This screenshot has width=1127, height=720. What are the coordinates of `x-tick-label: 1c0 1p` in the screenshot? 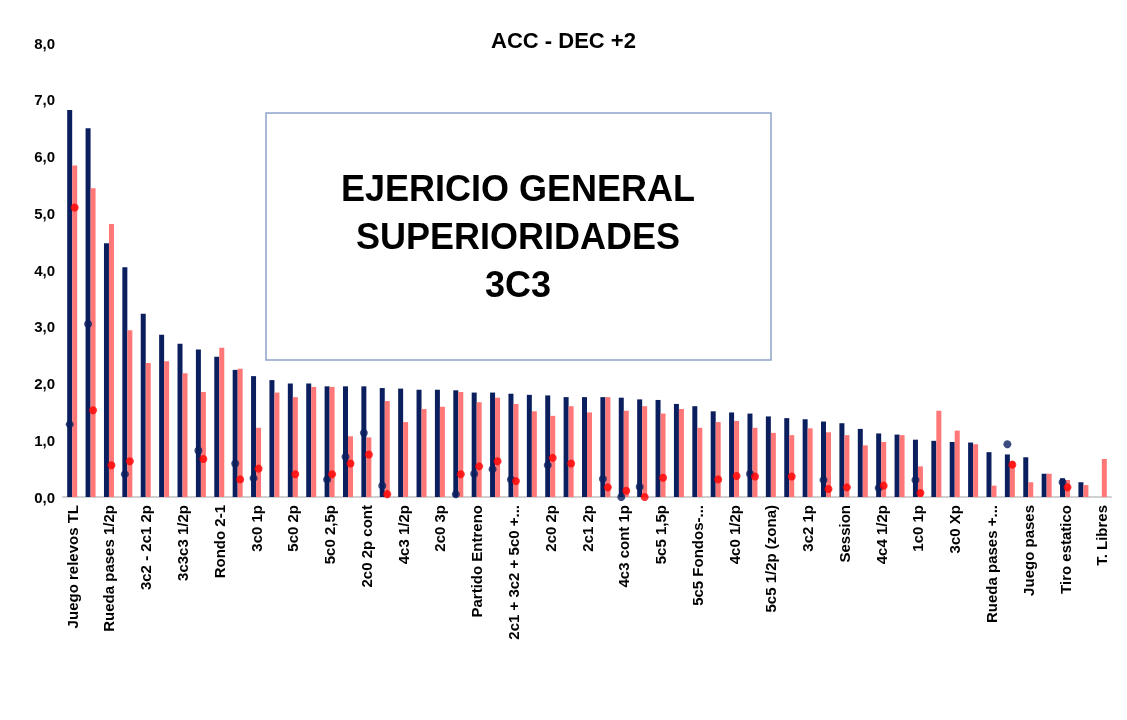 It's located at (918, 528).